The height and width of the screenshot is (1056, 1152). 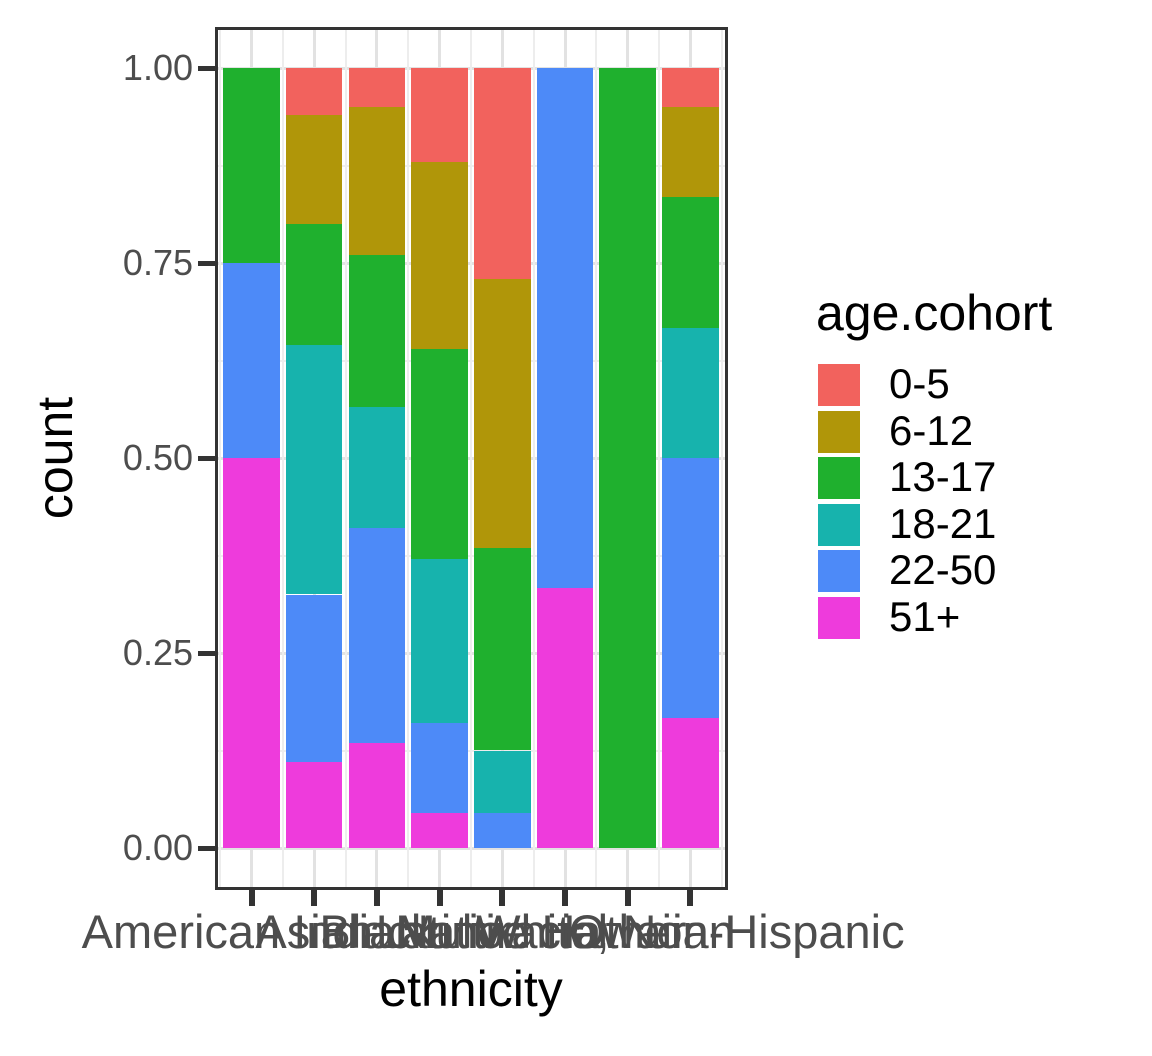 I want to click on legend-label-6-12: 6-12, so click(x=931, y=430).